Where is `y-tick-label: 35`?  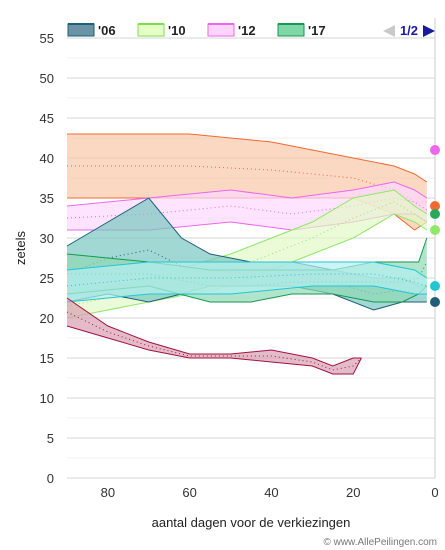 y-tick-label: 35 is located at coordinates (47, 198).